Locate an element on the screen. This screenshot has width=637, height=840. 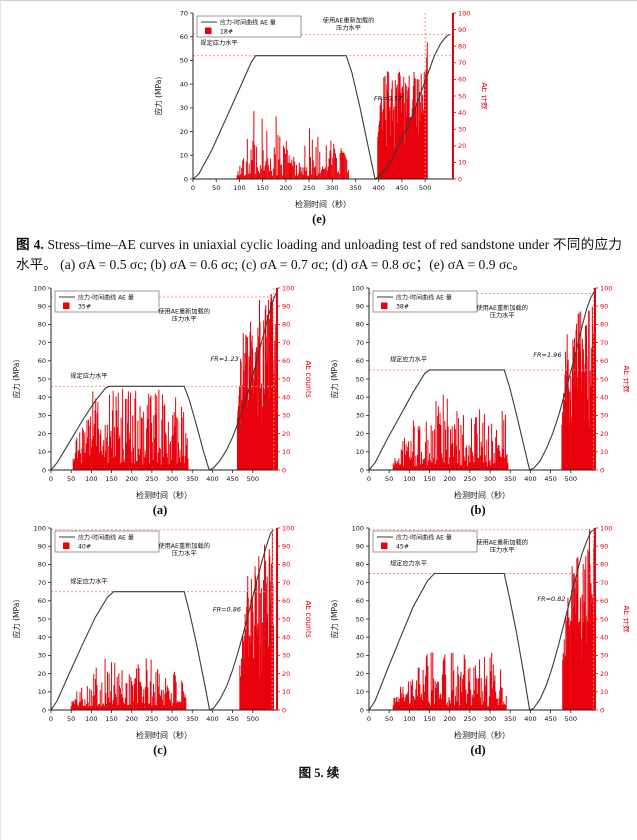
legend-sample-label: 45# is located at coordinates (402, 546).